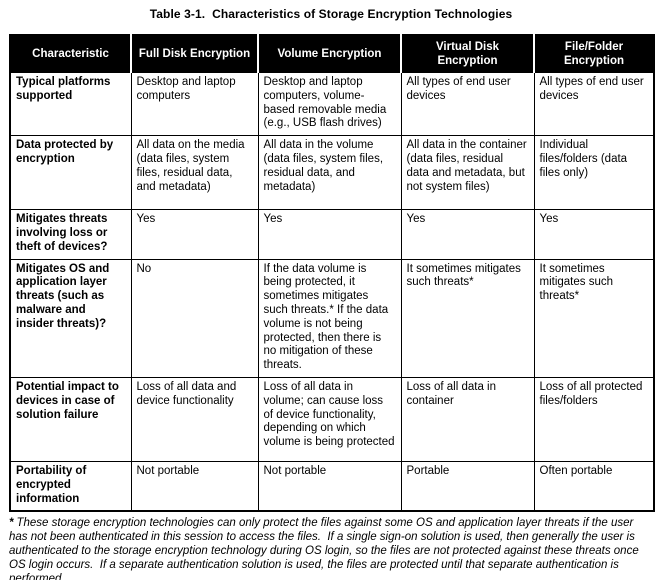  What do you see at coordinates (467, 54) in the screenshot?
I see `col-header-virtual-disk-encryption: Virtual Disk Encryption` at bounding box center [467, 54].